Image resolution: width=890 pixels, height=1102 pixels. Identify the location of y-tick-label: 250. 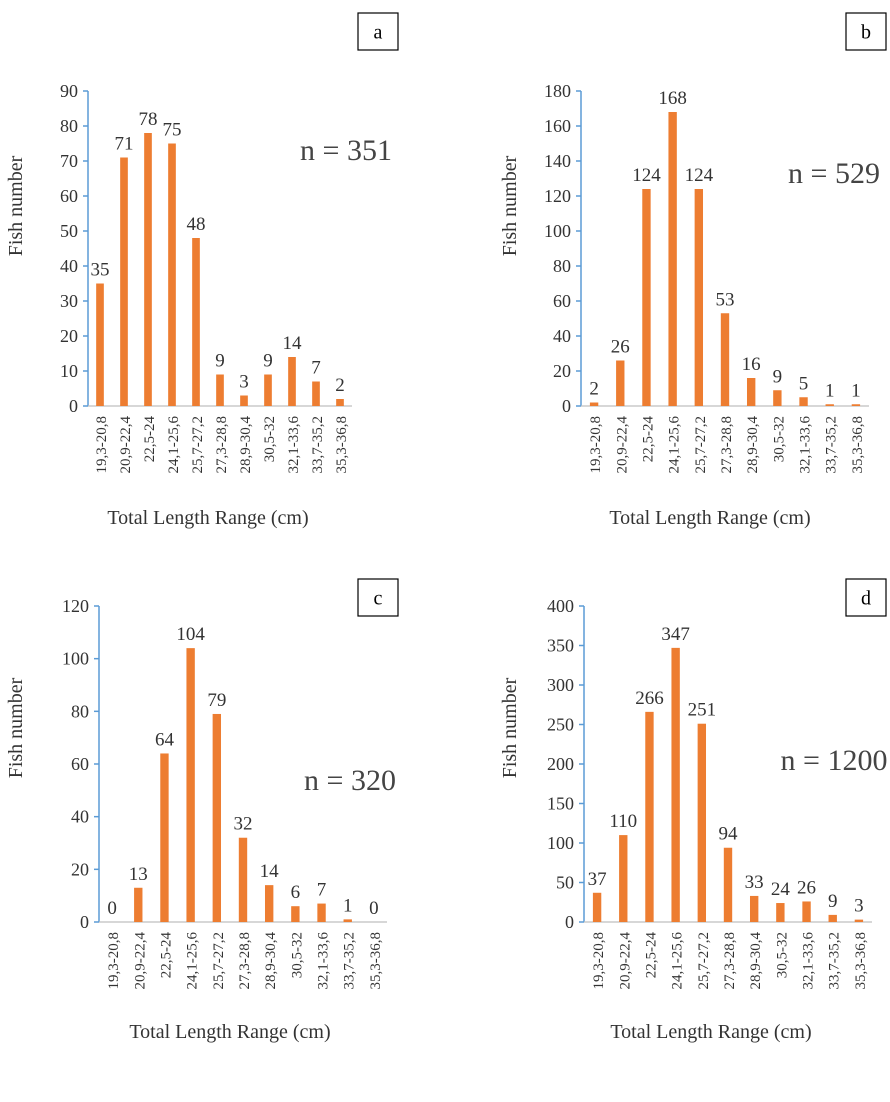
(560, 725).